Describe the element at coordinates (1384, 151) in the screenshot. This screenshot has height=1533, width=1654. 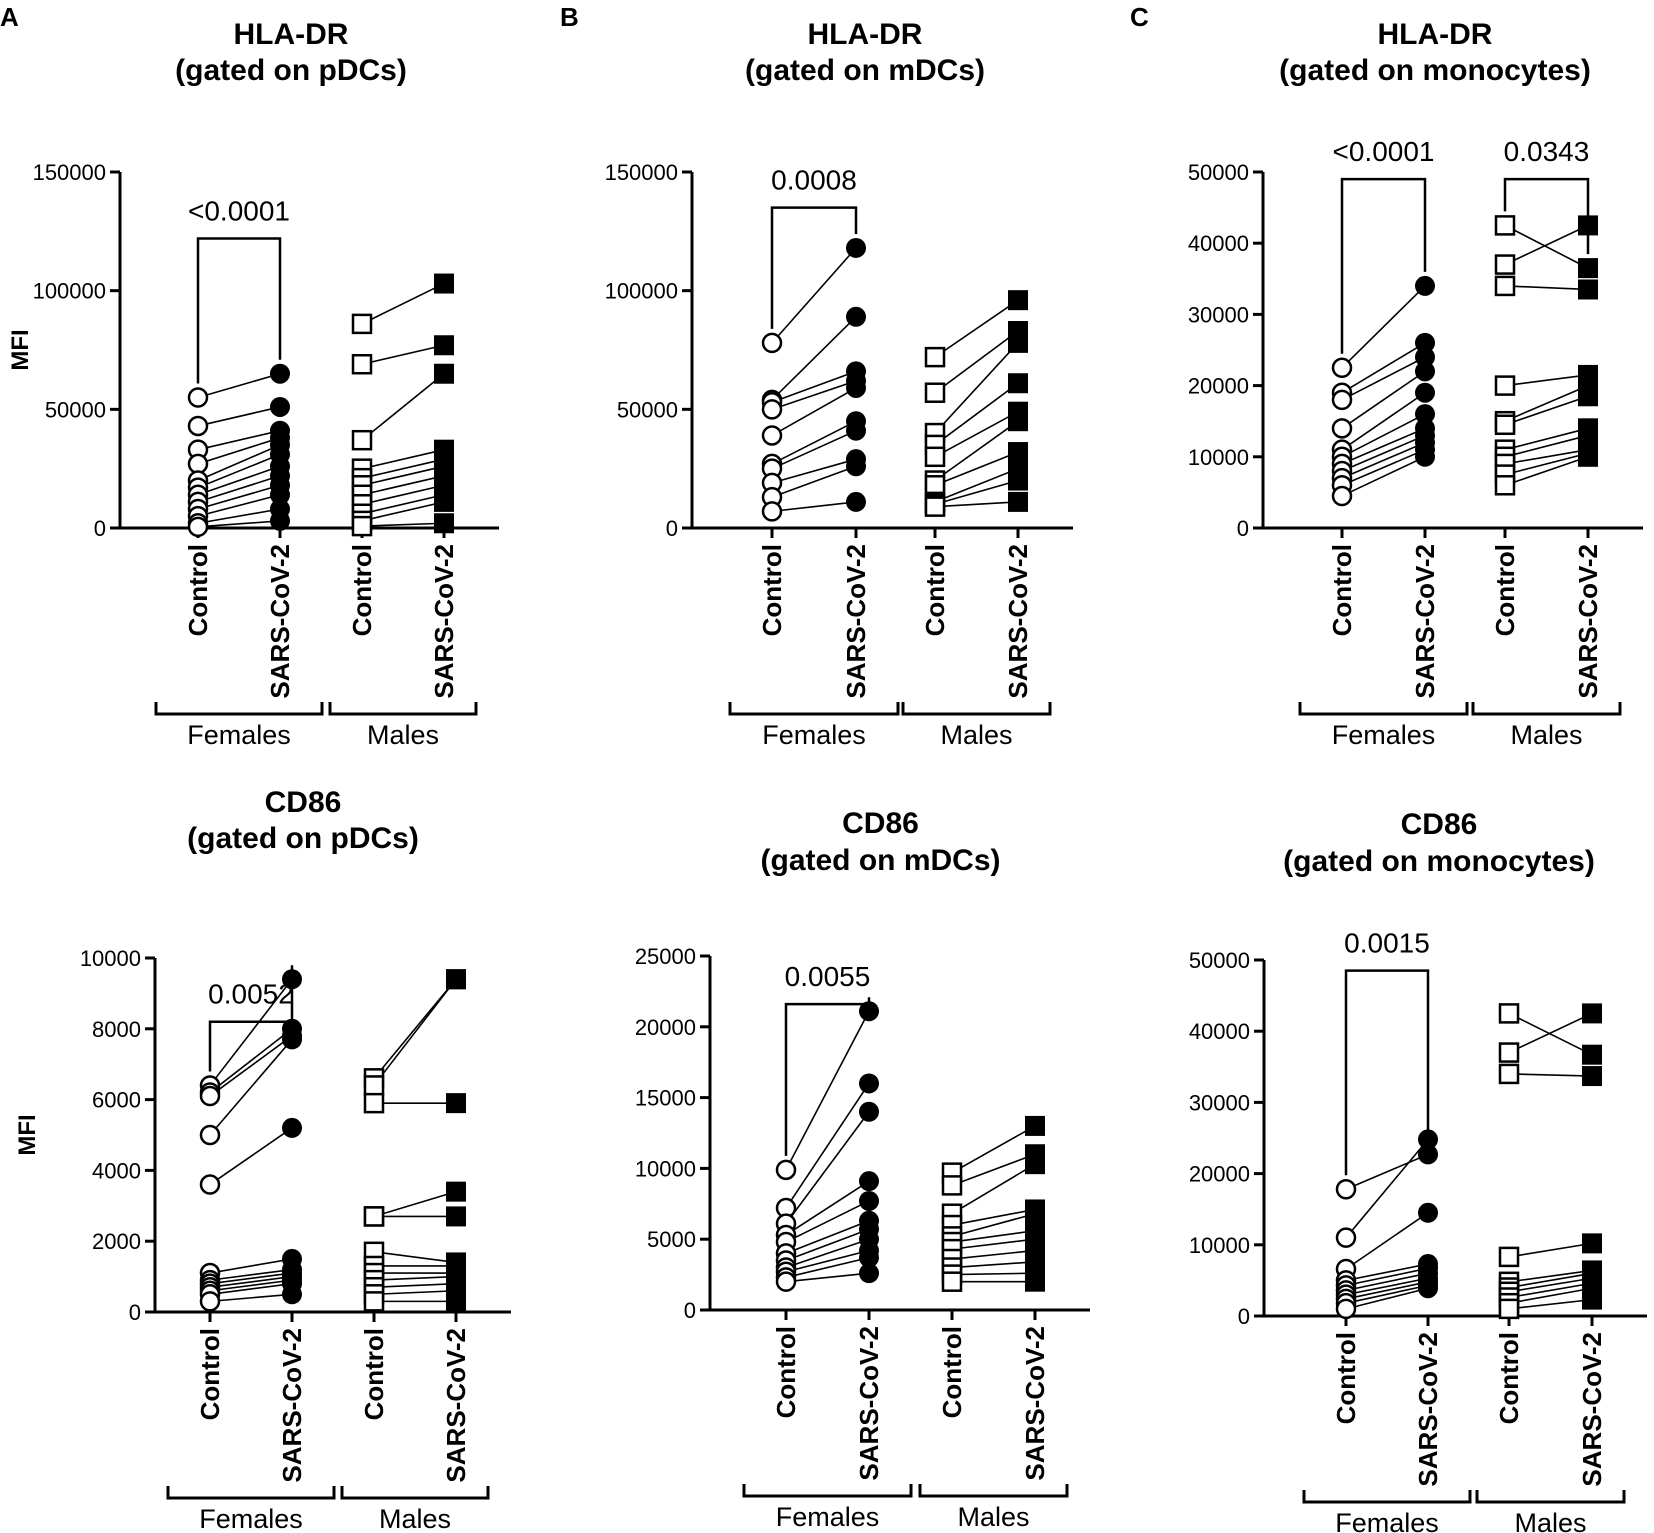
I see `p-value-label: <0.0001` at that location.